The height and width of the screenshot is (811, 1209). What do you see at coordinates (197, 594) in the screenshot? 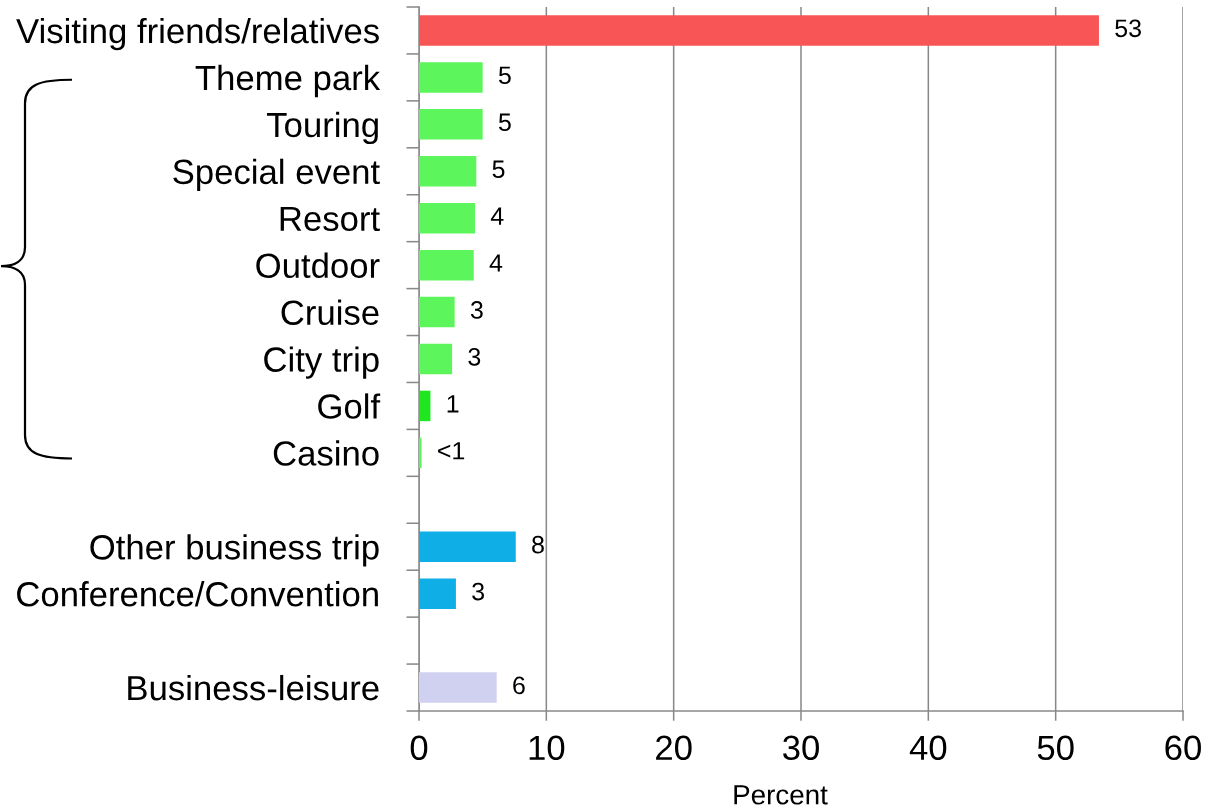
I see `y-tick-label: Conference/Convention` at bounding box center [197, 594].